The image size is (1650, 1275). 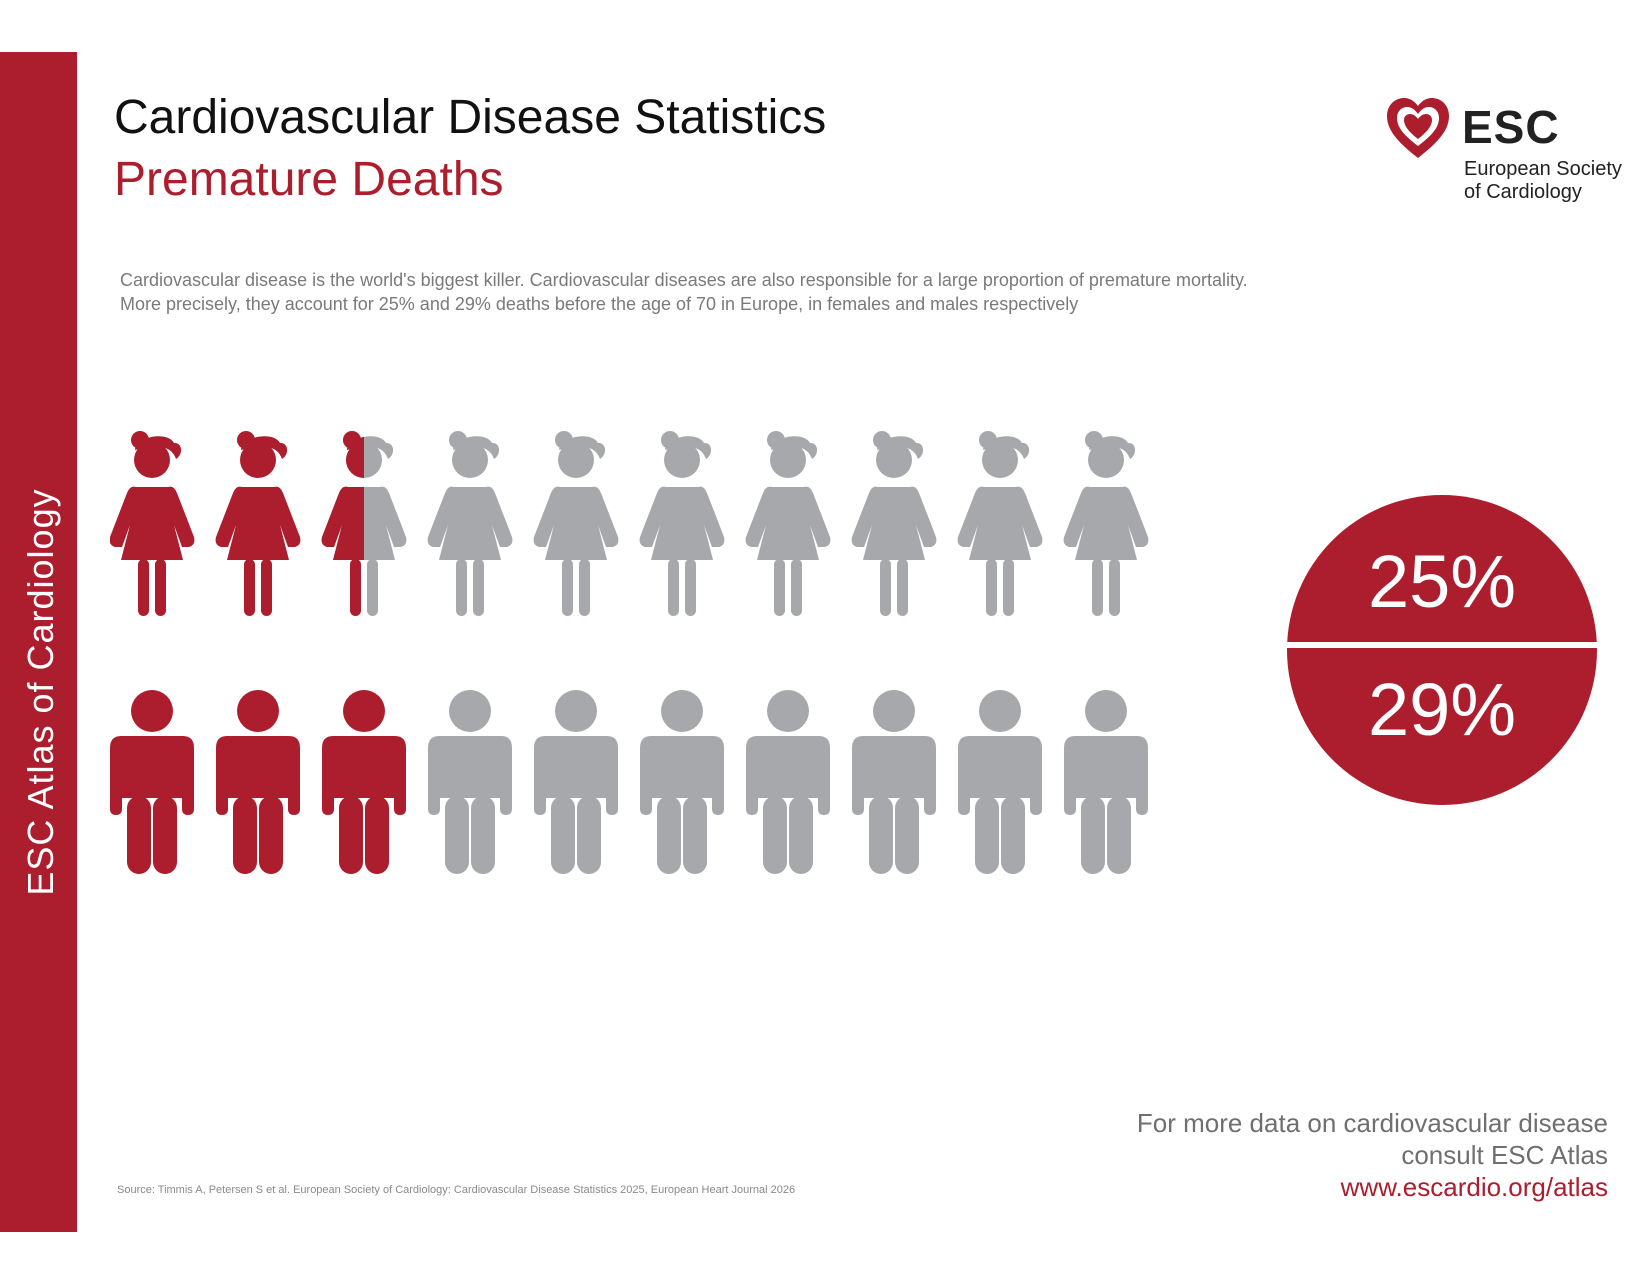 What do you see at coordinates (1372, 1123) in the screenshot?
I see `footer-line1: For more data on cardiovascular disease` at bounding box center [1372, 1123].